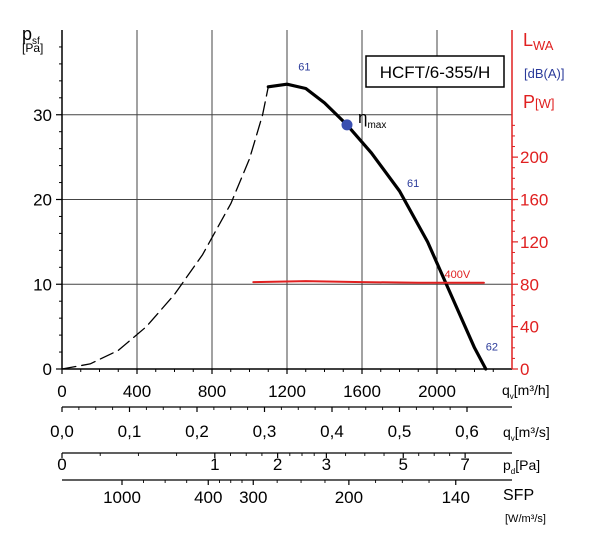 This screenshot has height=549, width=600. I want to click on secondary-axis-label-sub: d, so click(513, 471).